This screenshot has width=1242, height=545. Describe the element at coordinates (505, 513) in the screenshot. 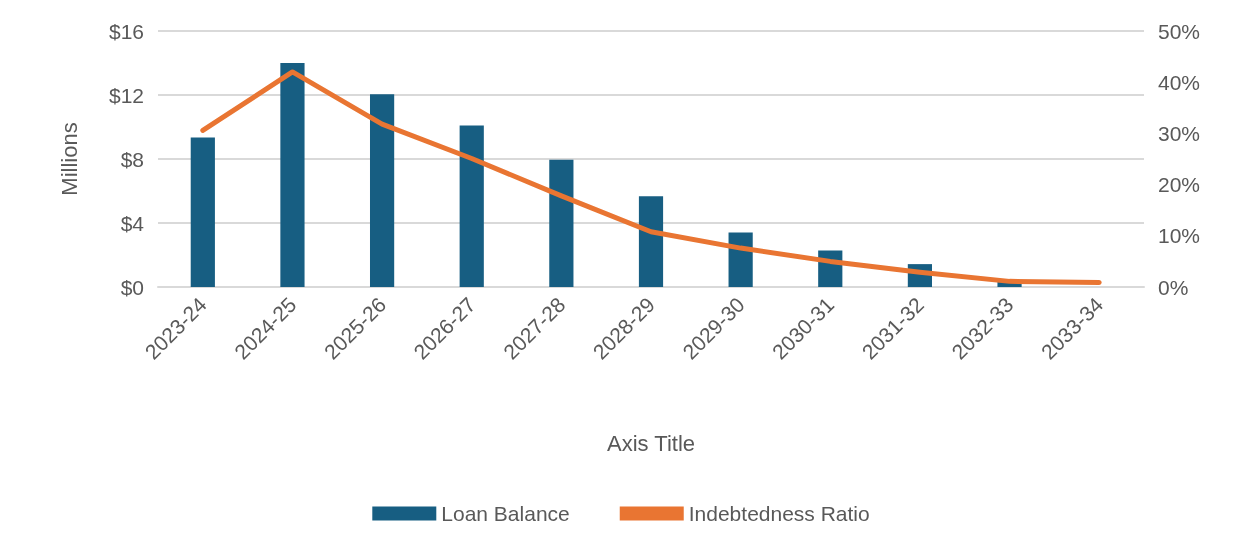

I see `legend-label: Loan Balance` at that location.